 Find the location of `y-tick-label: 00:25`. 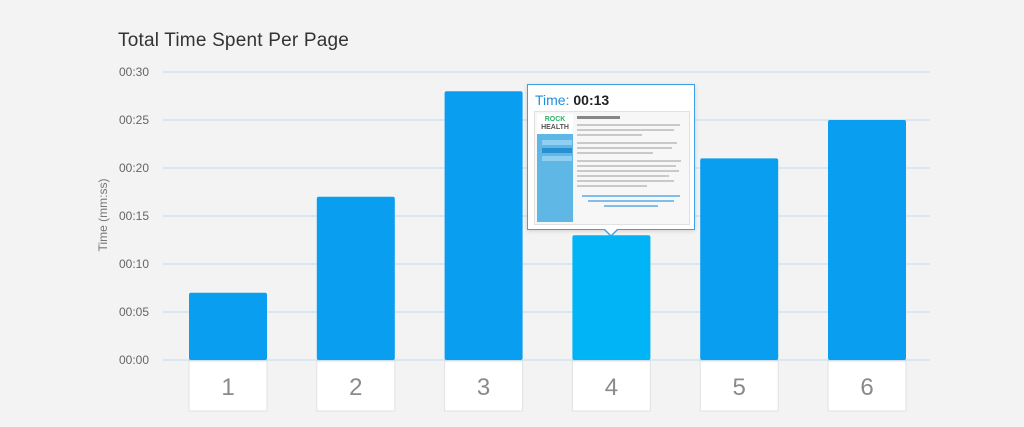

y-tick-label: 00:25 is located at coordinates (134, 120).